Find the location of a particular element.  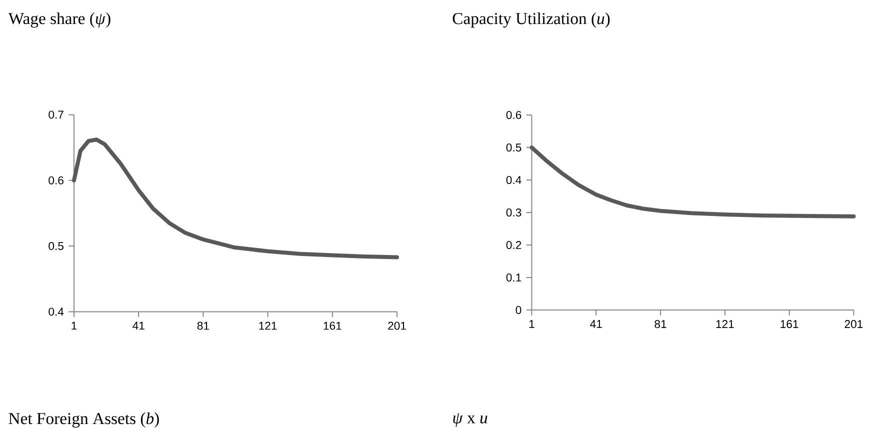

chart-title: Capacity Utilization (u) is located at coordinates (531, 20).